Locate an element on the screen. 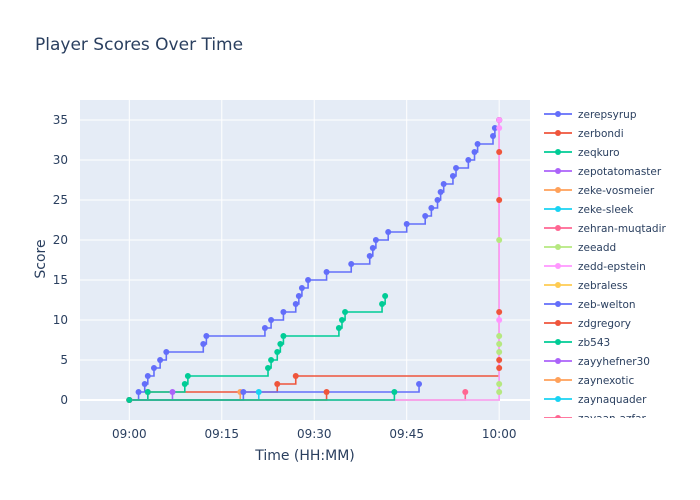 This screenshot has height=500, width=700. legend-item: zaynaquader is located at coordinates (595, 400).